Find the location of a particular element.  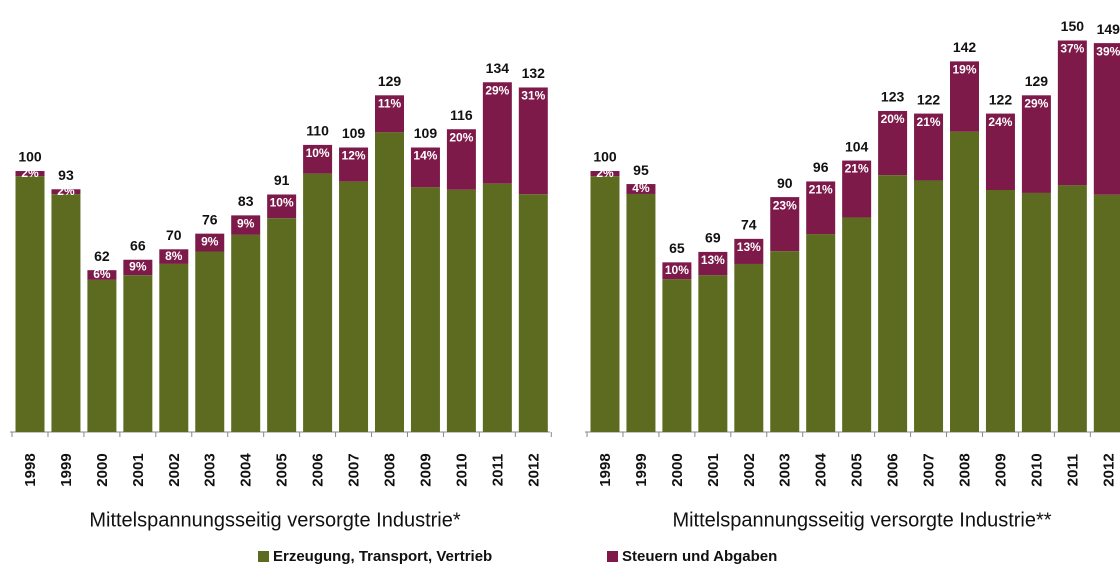

total-label: 95 is located at coordinates (641, 170).